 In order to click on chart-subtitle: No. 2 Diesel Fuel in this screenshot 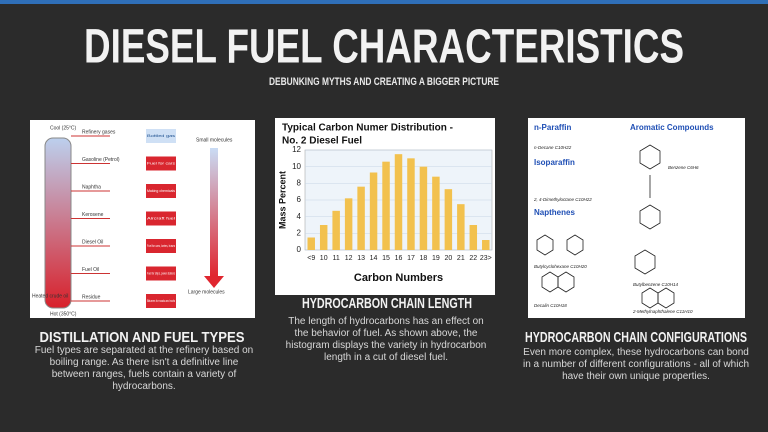, I will do `click(322, 141)`.